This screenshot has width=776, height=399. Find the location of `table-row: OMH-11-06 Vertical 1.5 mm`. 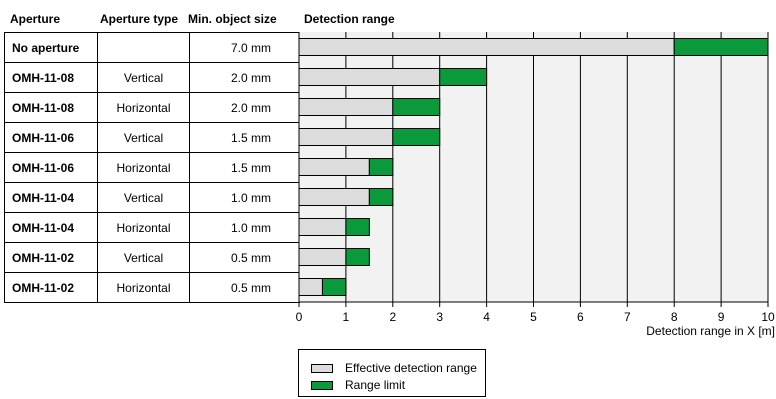

table-row: OMH-11-06 Vertical 1.5 mm is located at coordinates (152, 137).